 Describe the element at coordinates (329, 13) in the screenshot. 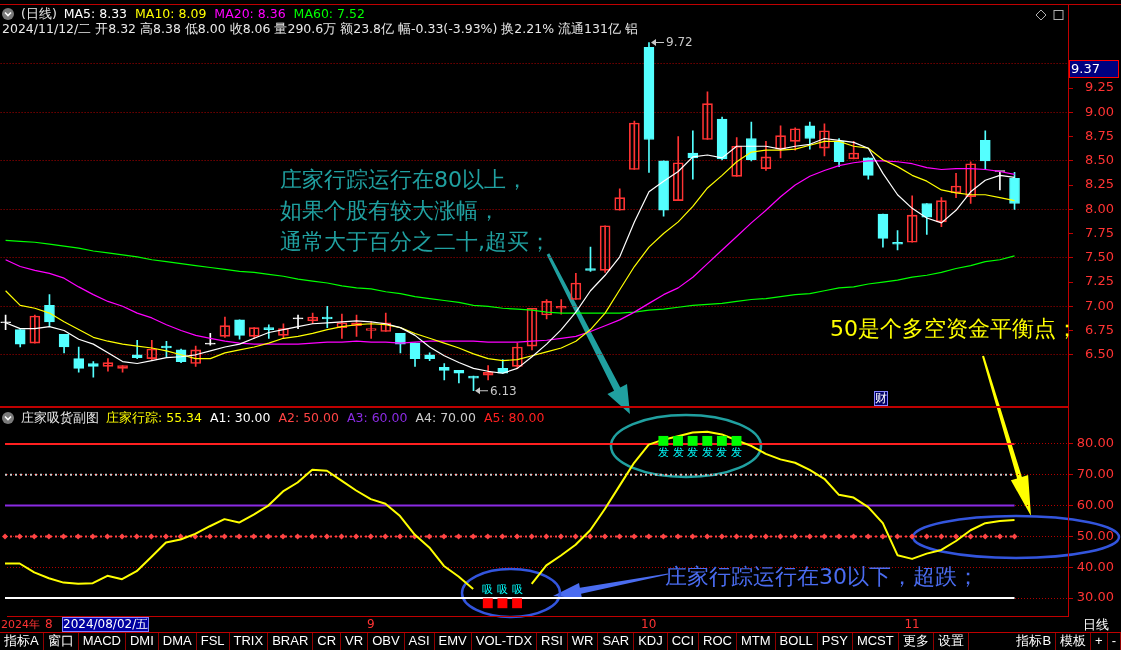

I see `text: MA60: 7.52` at that location.